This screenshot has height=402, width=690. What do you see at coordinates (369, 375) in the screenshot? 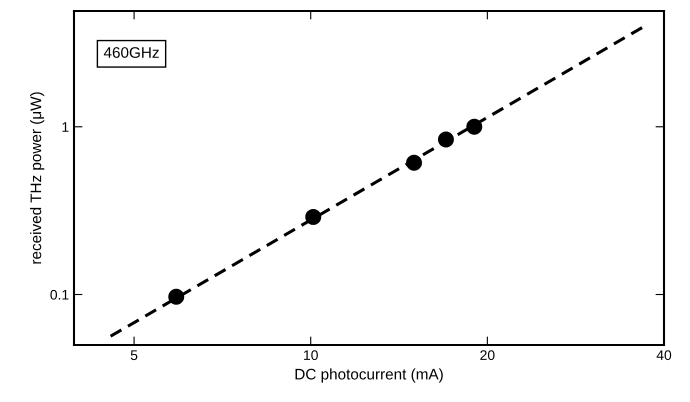
I see `x-axis-title: DC photocurrent (mA)` at bounding box center [369, 375].